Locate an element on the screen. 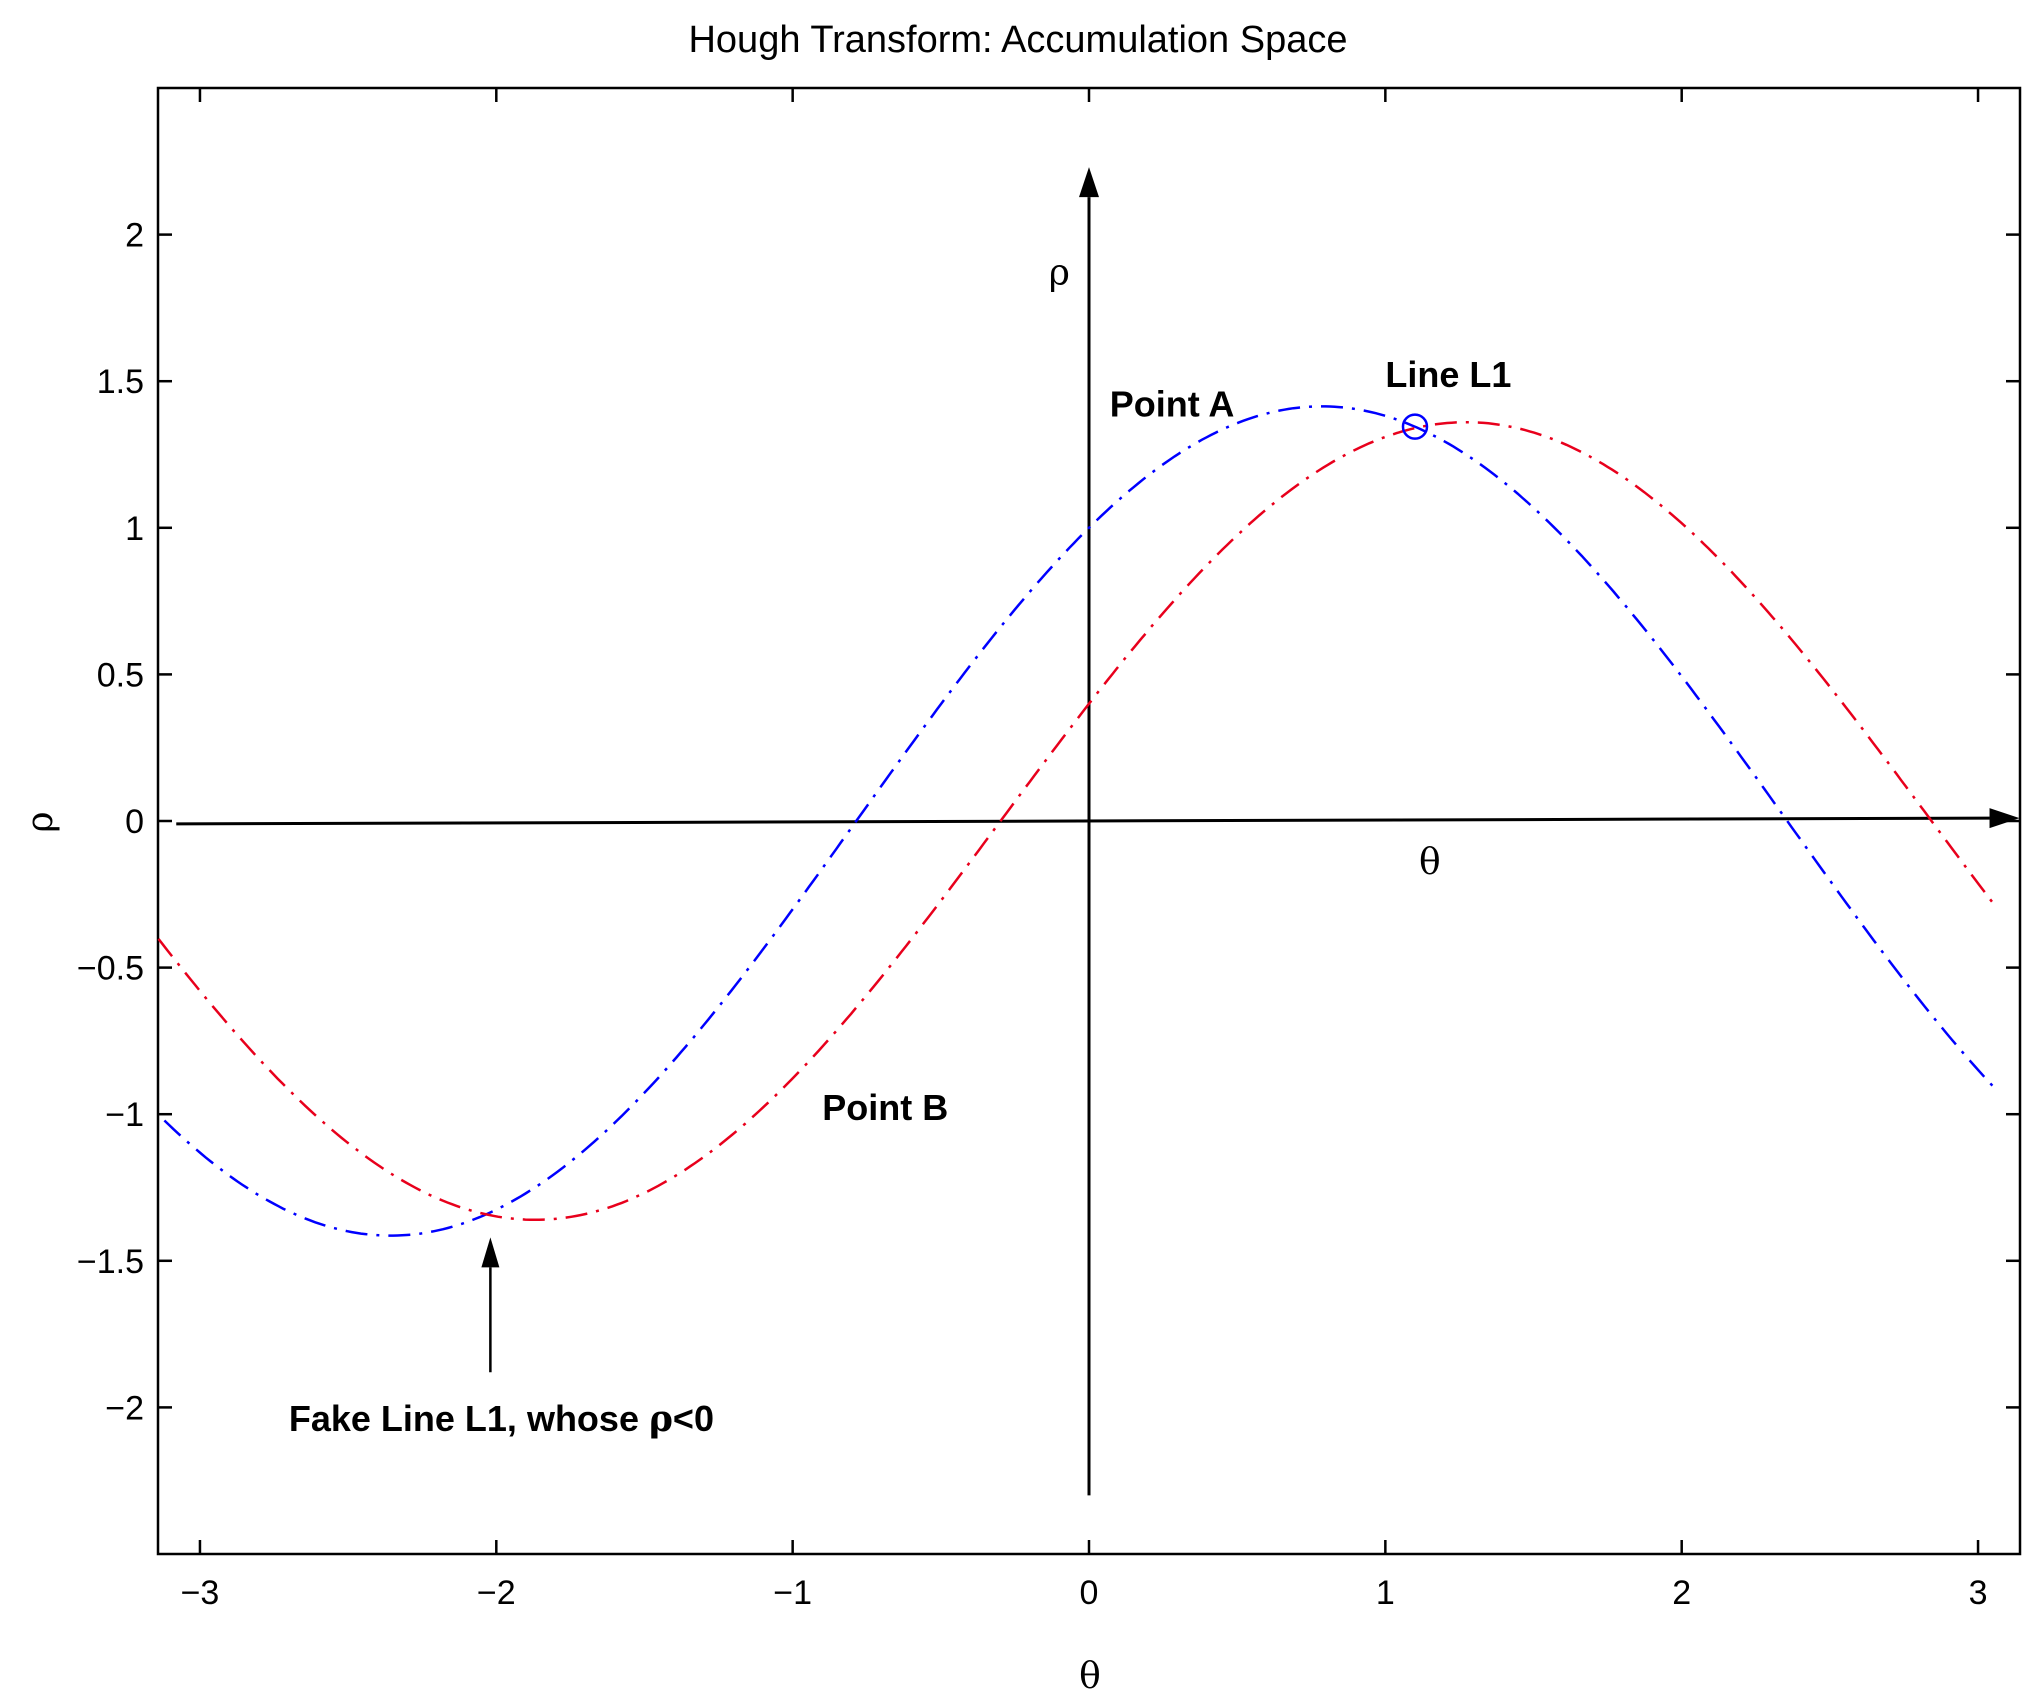 The image size is (2034, 1701). theta-axis-arrowhead is located at coordinates (2004, 818).